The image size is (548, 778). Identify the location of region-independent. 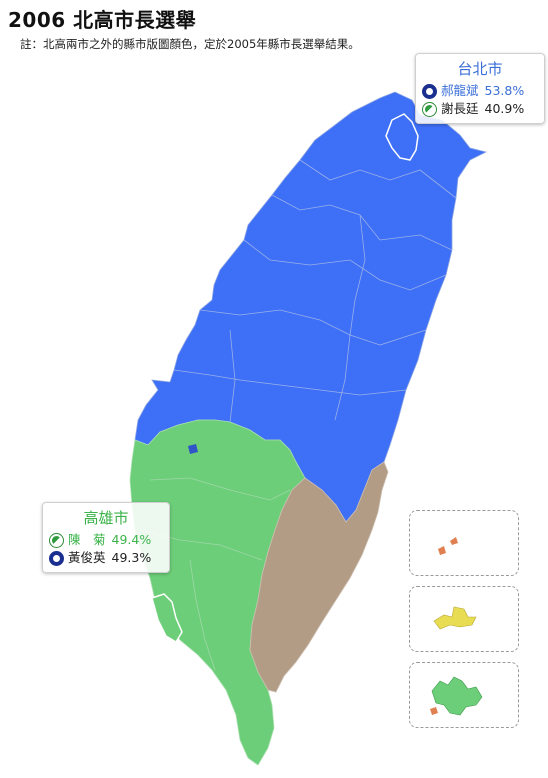
(319, 577).